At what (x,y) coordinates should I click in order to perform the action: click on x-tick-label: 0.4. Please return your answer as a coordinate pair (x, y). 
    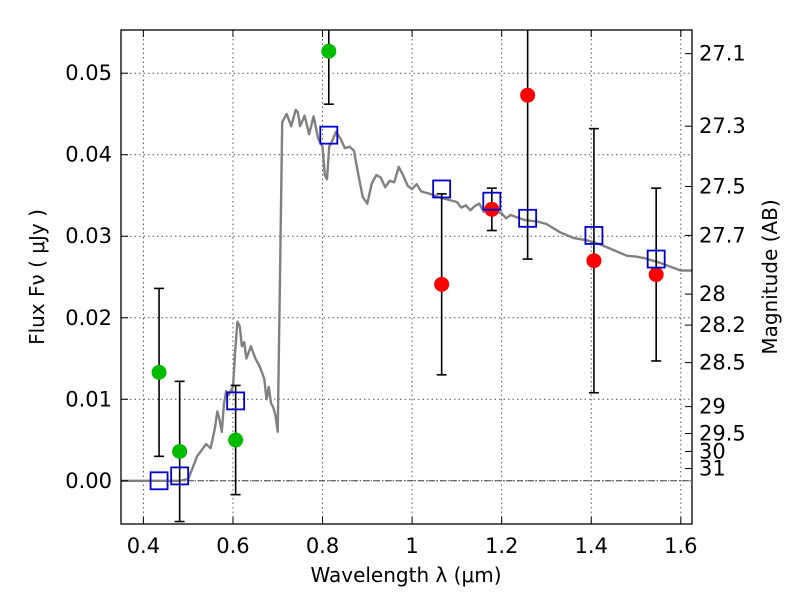
    Looking at the image, I should click on (143, 546).